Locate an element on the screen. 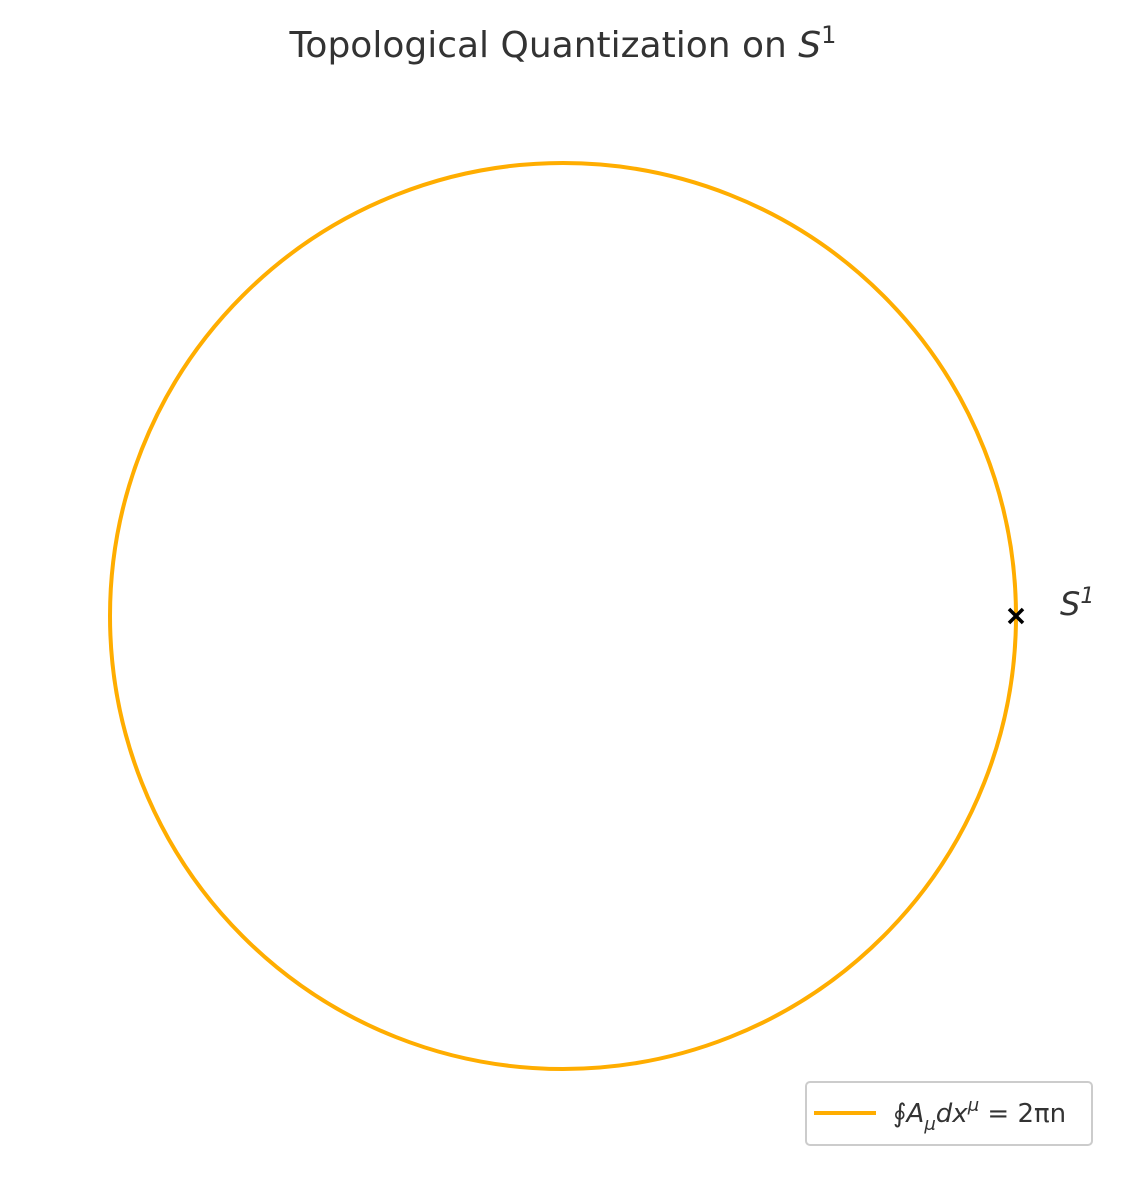 The height and width of the screenshot is (1180, 1126). x-icon-stroke-b is located at coordinates (1016, 616).